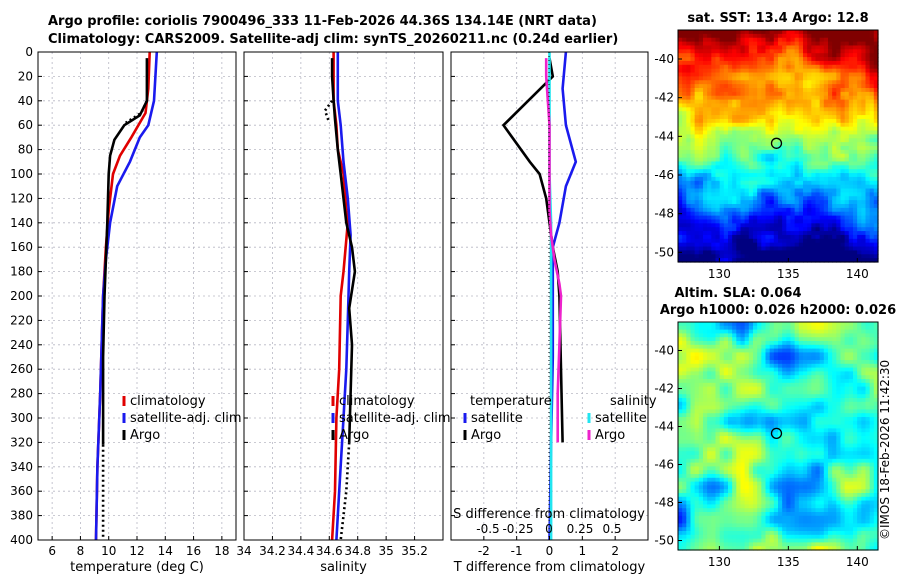 This screenshot has height=580, width=900. What do you see at coordinates (126, 296) in the screenshot?
I see `series-satellite-adj-clim` at bounding box center [126, 296].